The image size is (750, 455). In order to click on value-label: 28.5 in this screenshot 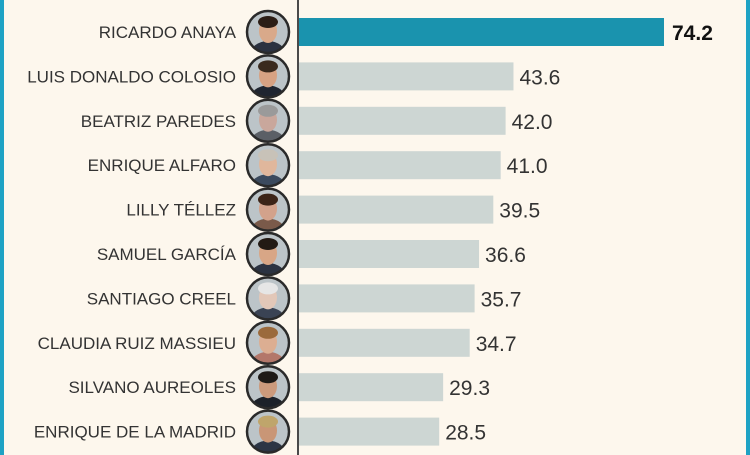, I will do `click(465, 433)`.